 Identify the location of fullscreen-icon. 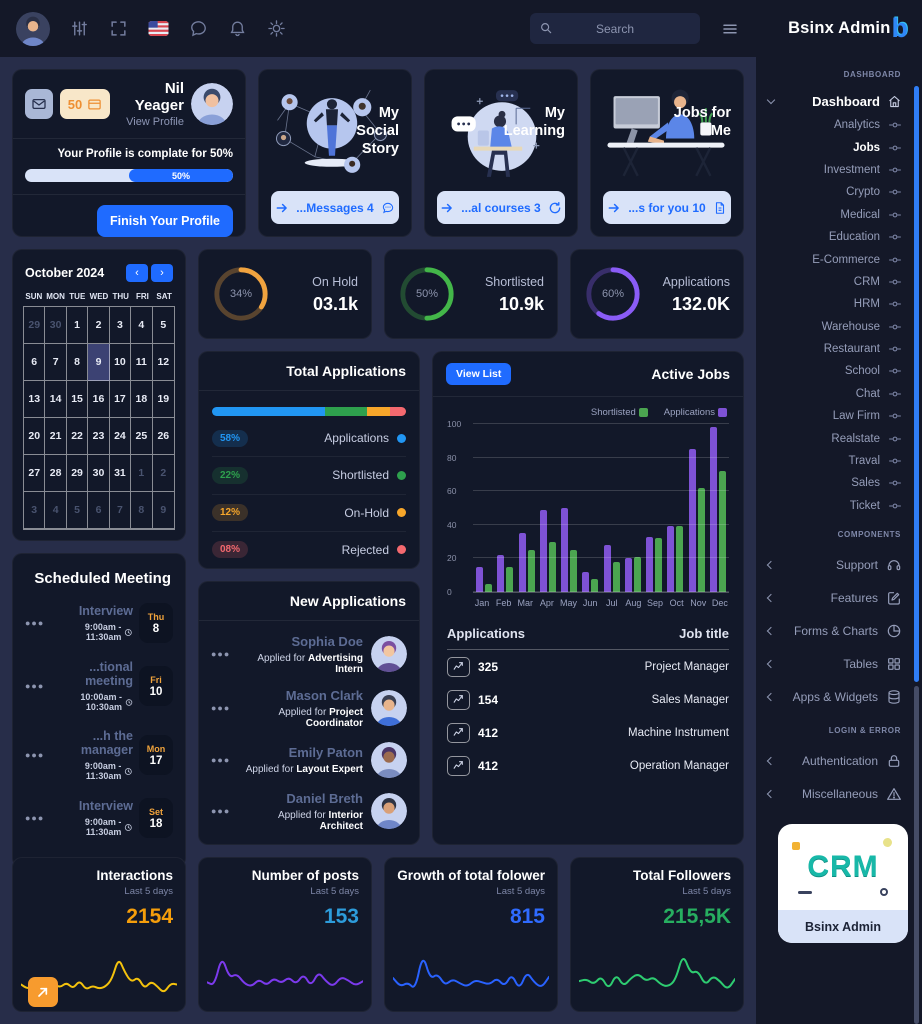
(118, 28).